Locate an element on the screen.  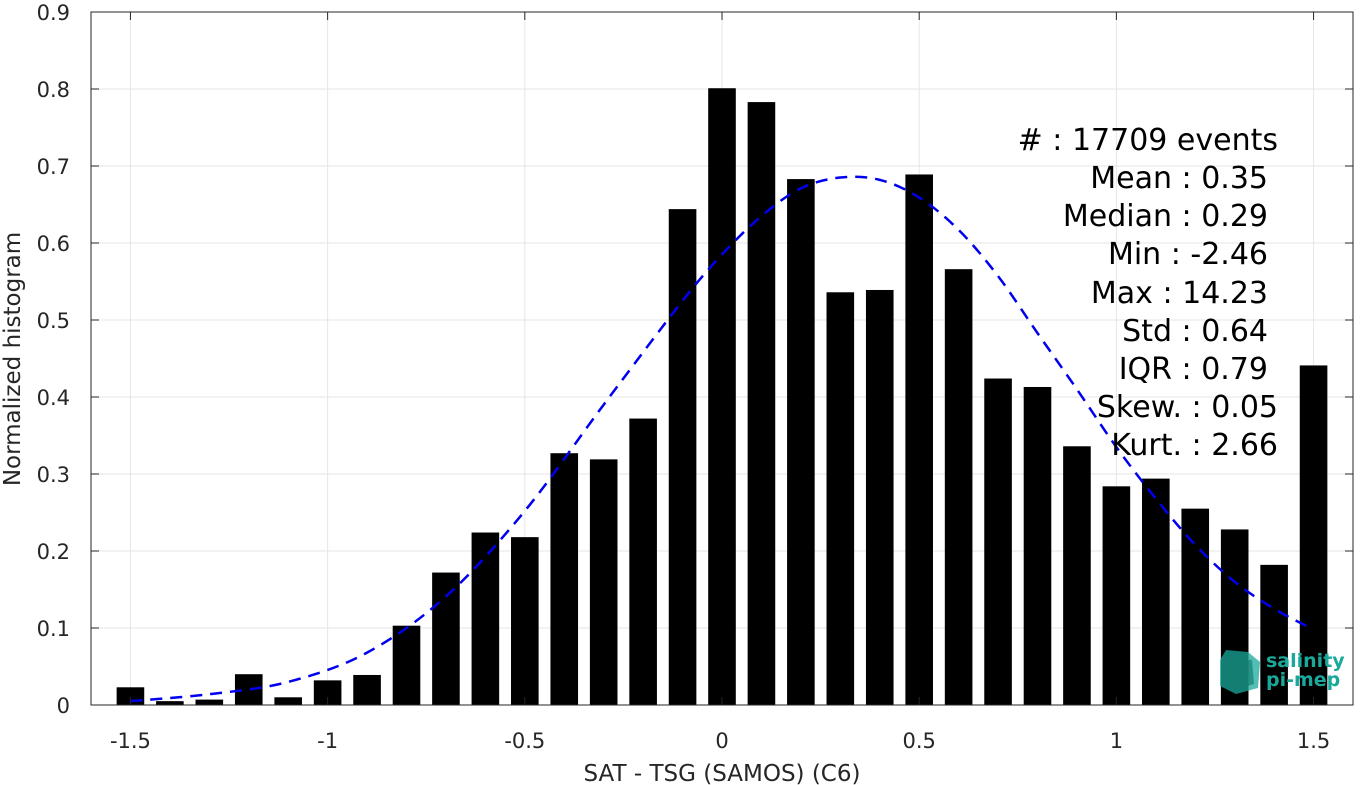
y-tick-label: 0.4 is located at coordinates (53, 398).